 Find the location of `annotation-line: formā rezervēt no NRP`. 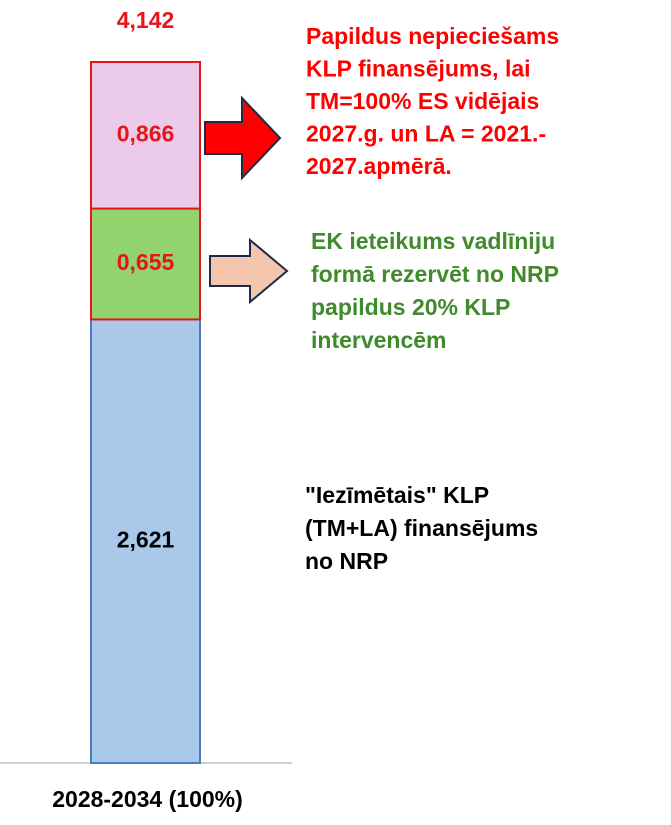

annotation-line: formā rezervēt no NRP is located at coordinates (435, 274).